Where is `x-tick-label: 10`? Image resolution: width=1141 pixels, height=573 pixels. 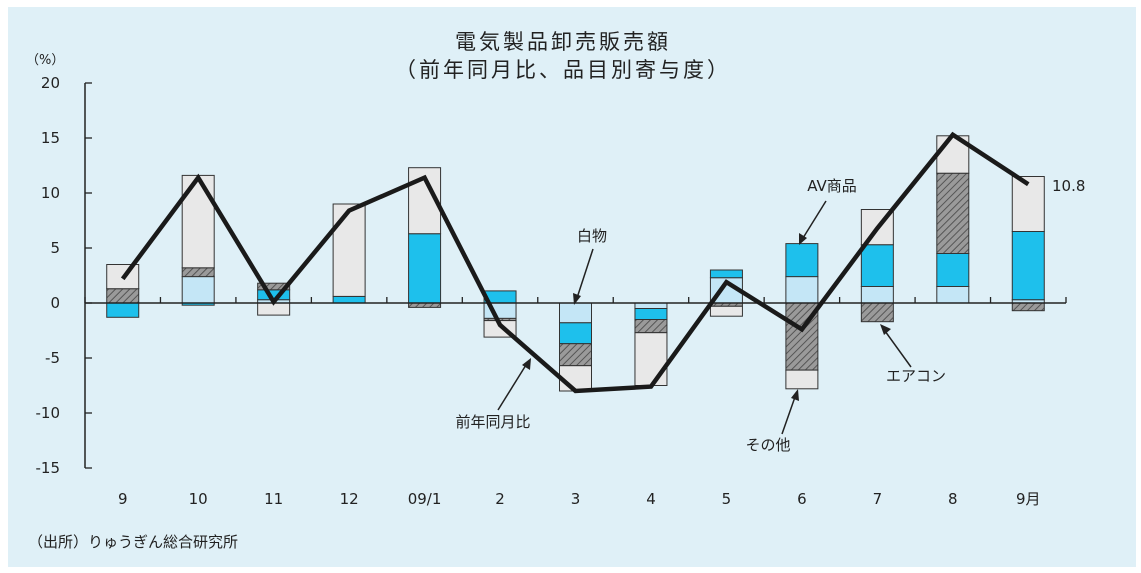 x-tick-label: 10 is located at coordinates (198, 499).